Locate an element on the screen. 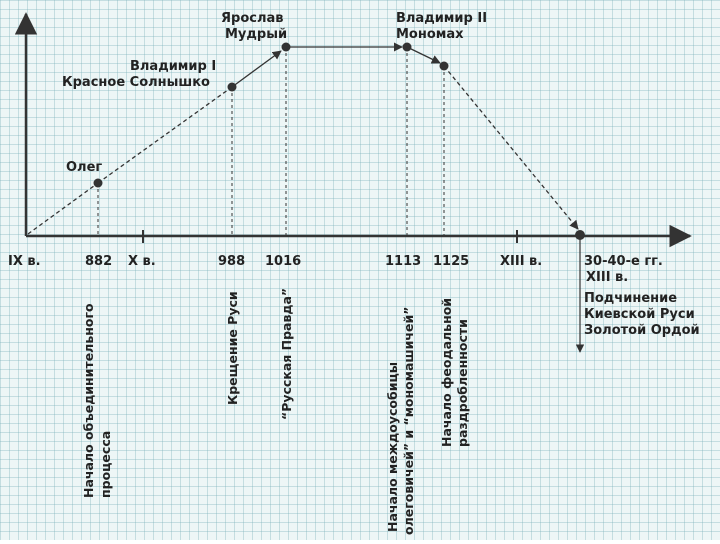 This screenshot has width=720, height=544. ruler-label-oleg: Олег is located at coordinates (84, 167).